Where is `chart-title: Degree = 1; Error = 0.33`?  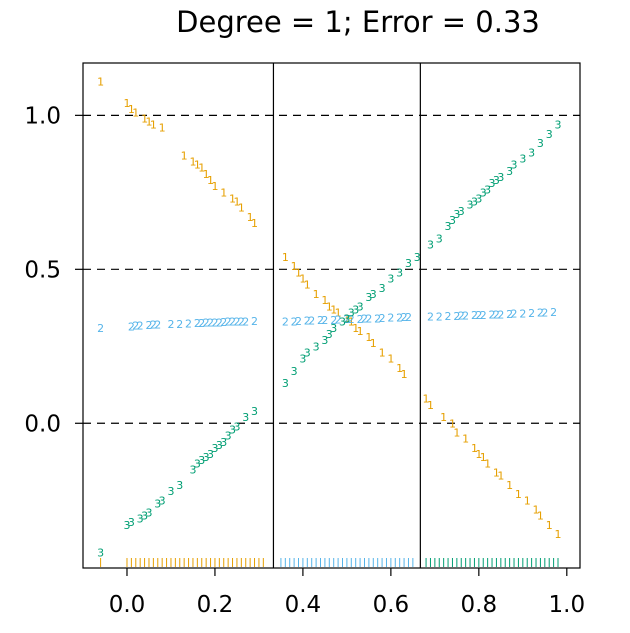 chart-title: Degree = 1; Error = 0.33 is located at coordinates (358, 22).